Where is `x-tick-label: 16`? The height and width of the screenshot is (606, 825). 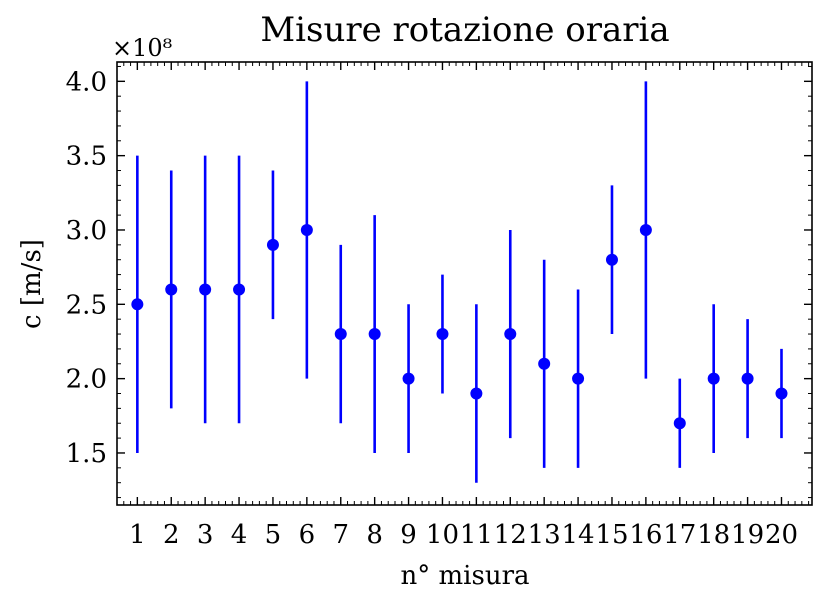
x-tick-label: 16 is located at coordinates (645, 535).